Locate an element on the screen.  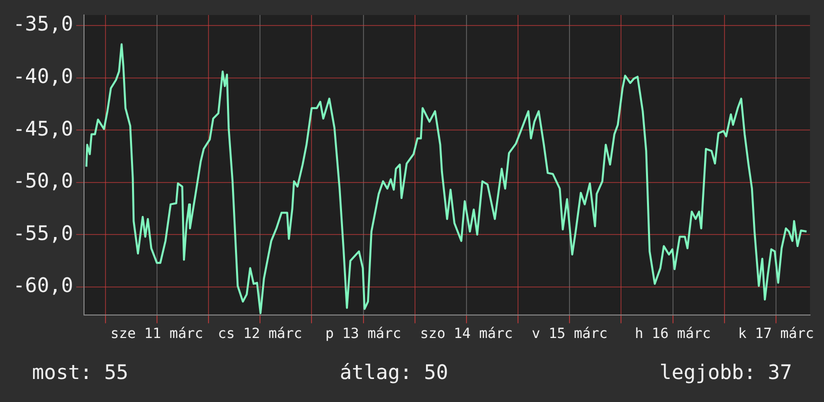
x-tick-label: sze 11 márc is located at coordinates (157, 334).